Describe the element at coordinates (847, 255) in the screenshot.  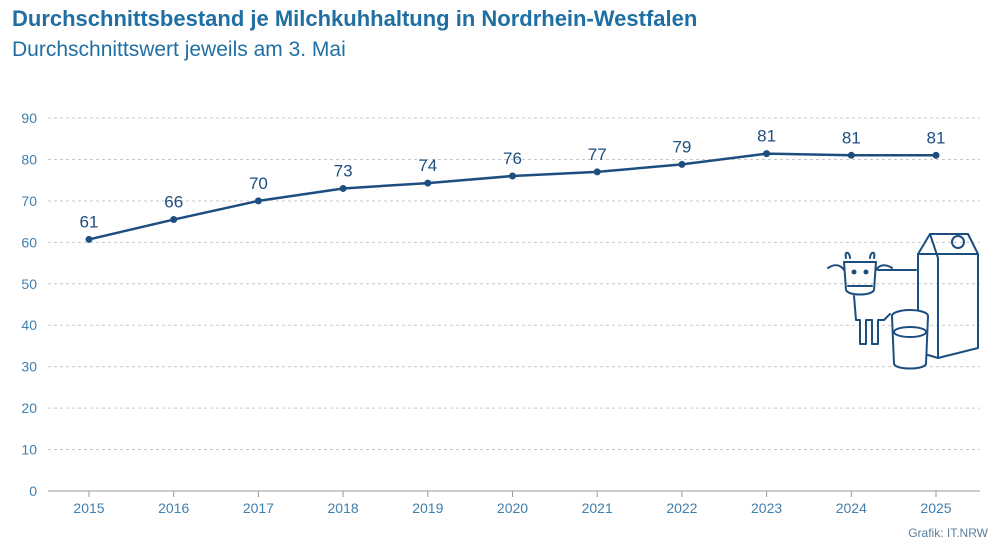
I see `cow-left-horn` at that location.